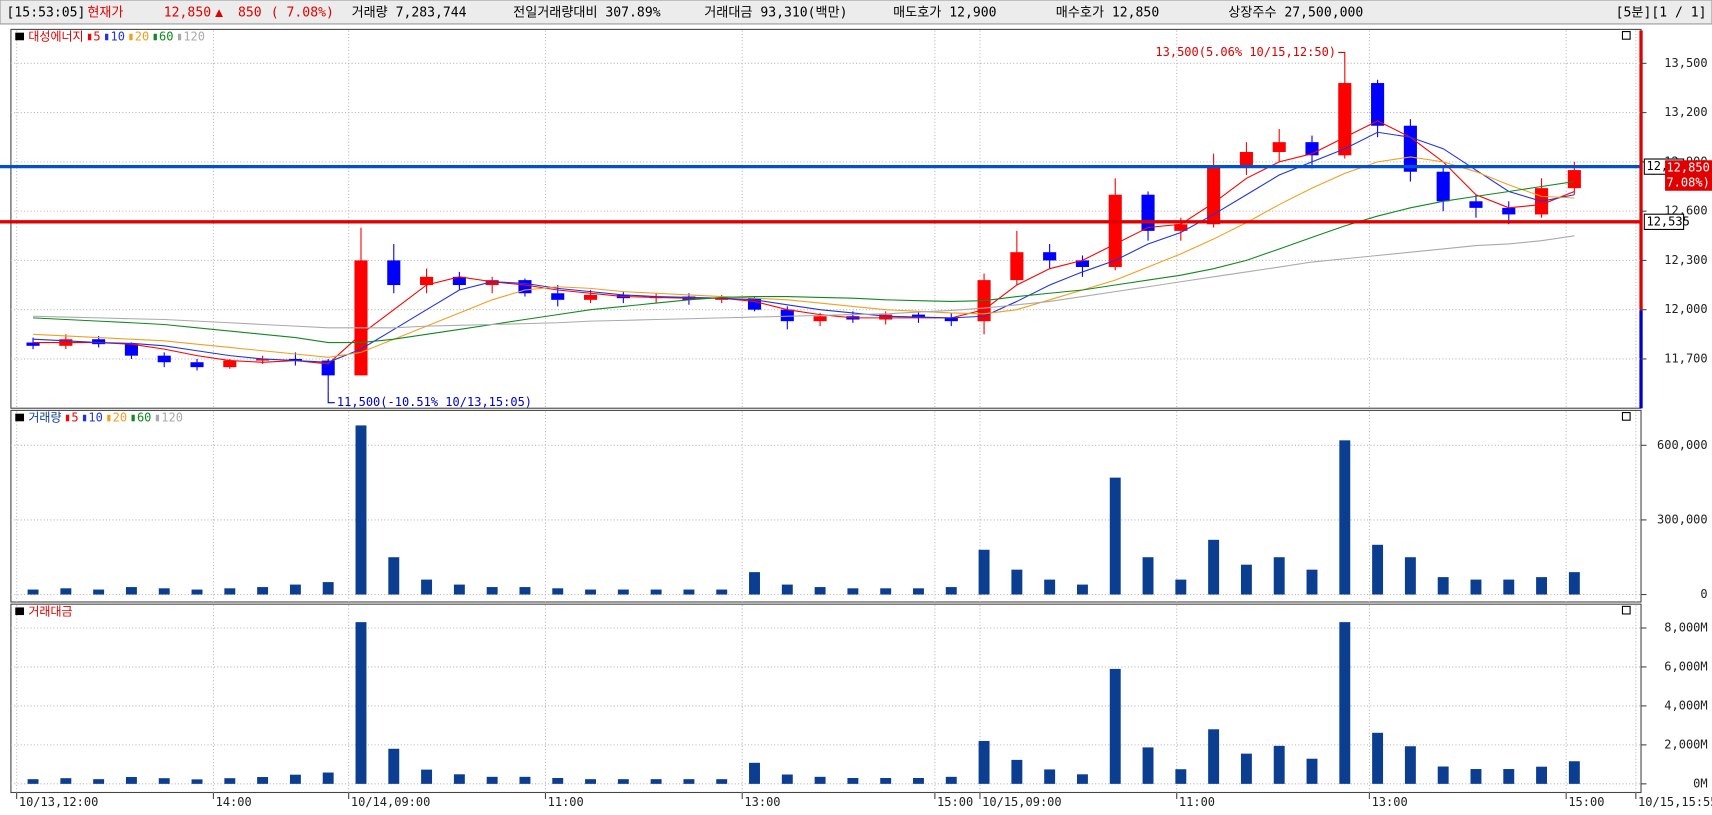 The height and width of the screenshot is (815, 1712). Describe the element at coordinates (1108, 13) in the screenshot. I see `stat: 매수호가 12,850` at that location.